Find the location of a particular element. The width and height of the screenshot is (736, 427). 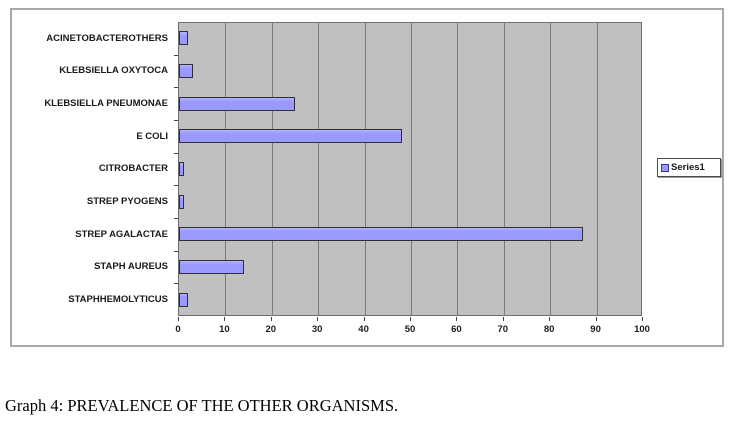

category-label: STAPHHEMOLYTICUS is located at coordinates (118, 300).